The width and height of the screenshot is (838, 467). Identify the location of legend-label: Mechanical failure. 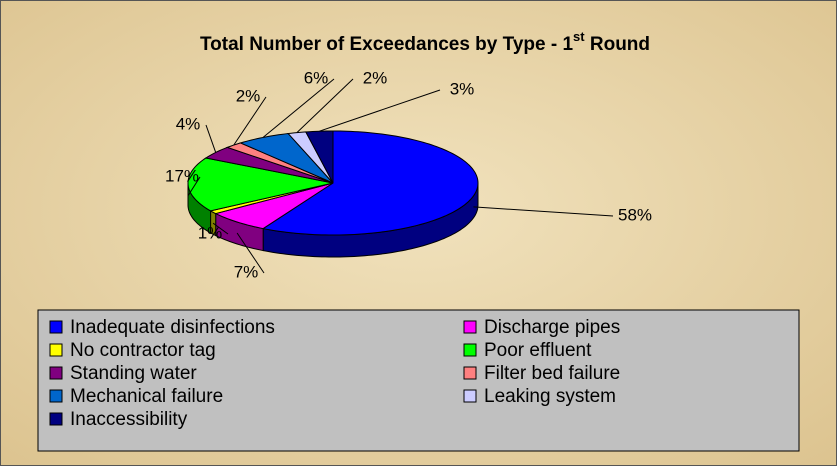
(146, 396).